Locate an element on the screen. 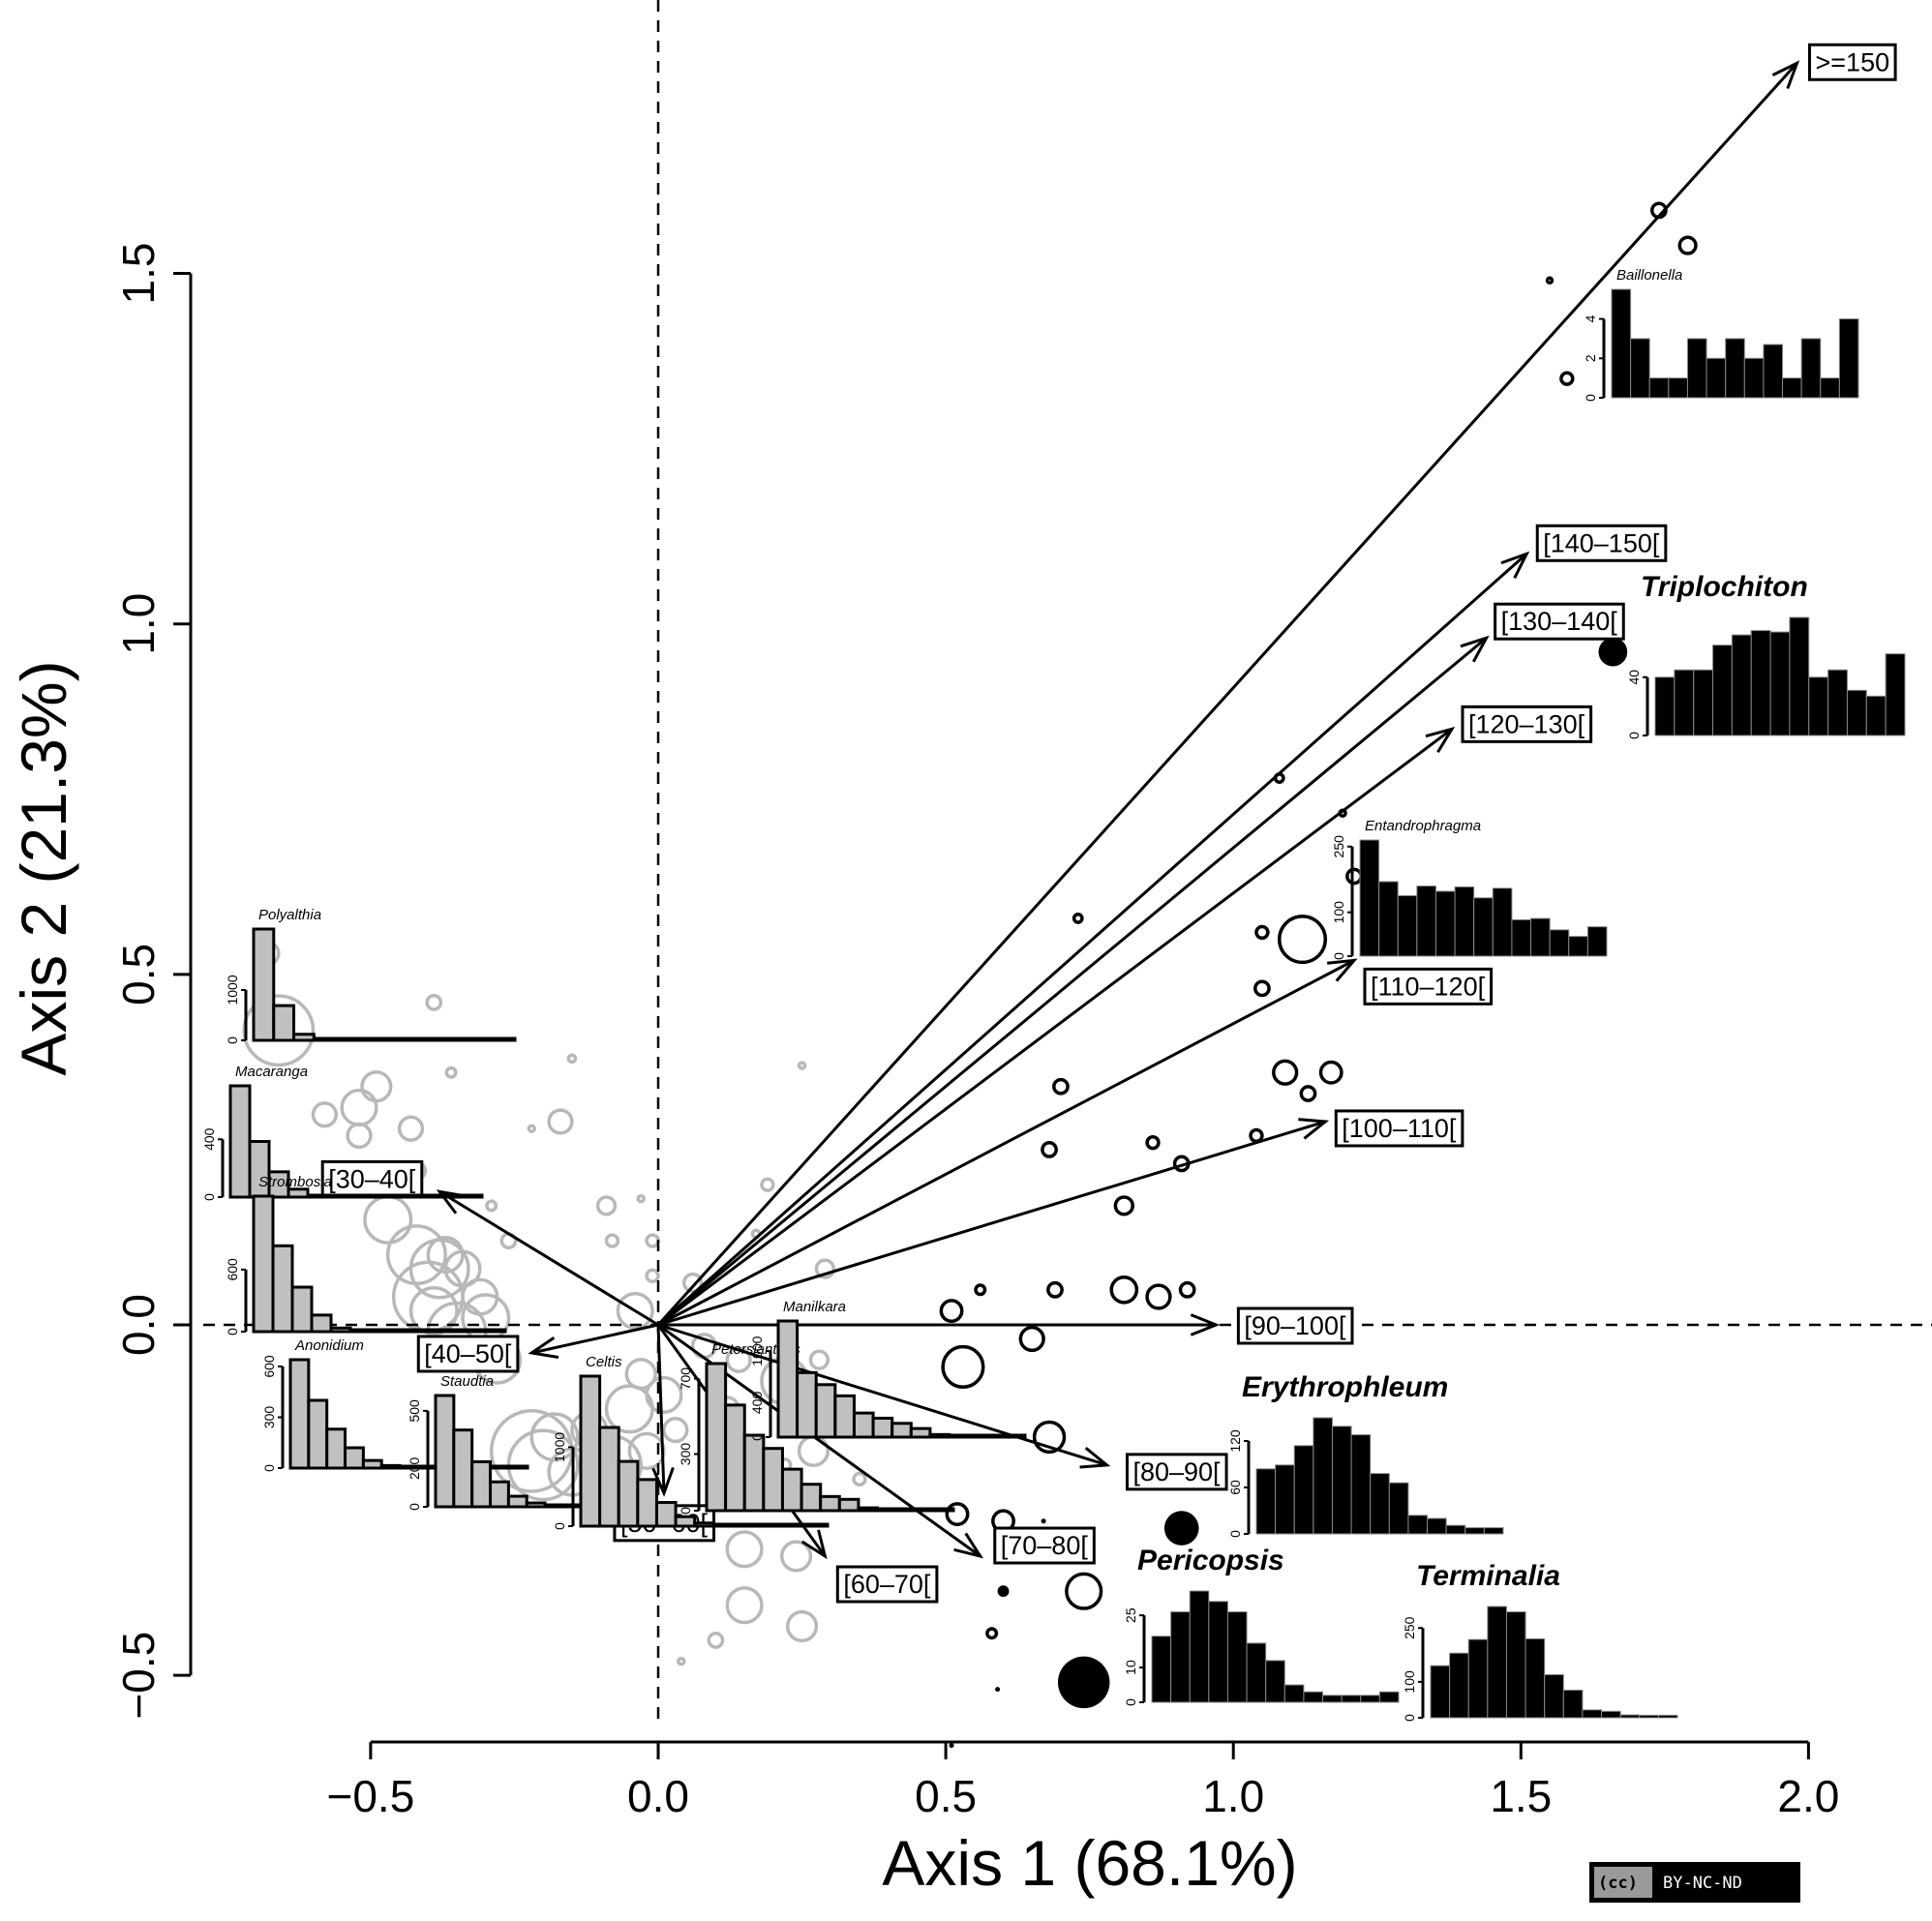 This screenshot has height=1921, width=1932. arrow-label: [130–140[ is located at coordinates (1559, 621).